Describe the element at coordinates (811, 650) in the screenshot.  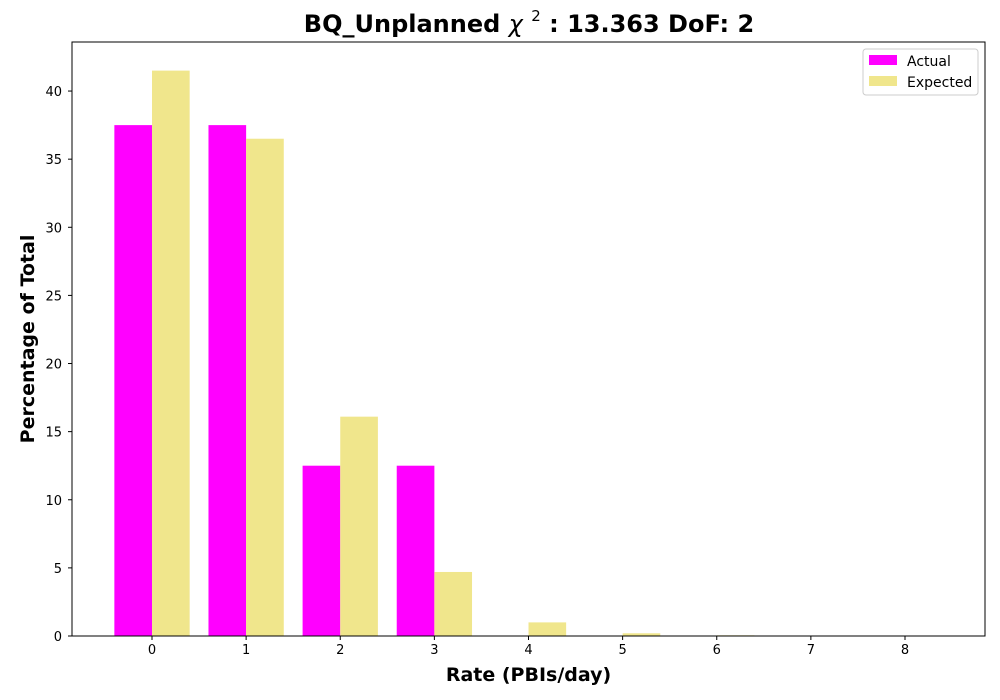
I see `x-tick-label-7: 7` at that location.